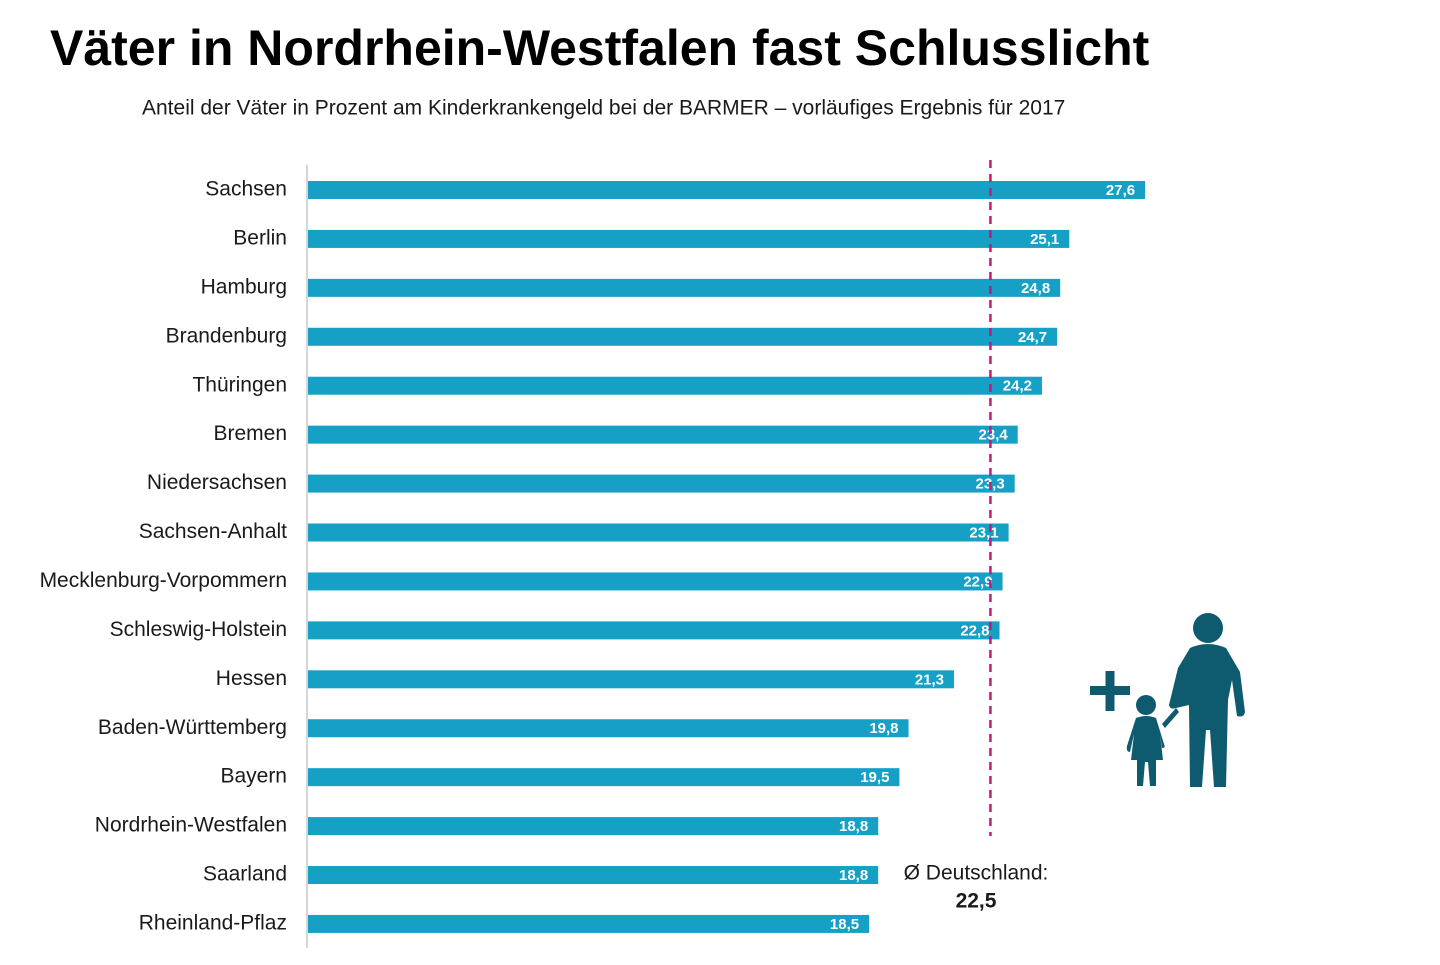 The image size is (1440, 965). What do you see at coordinates (883, 728) in the screenshot?
I see `value-label: 19,8` at bounding box center [883, 728].